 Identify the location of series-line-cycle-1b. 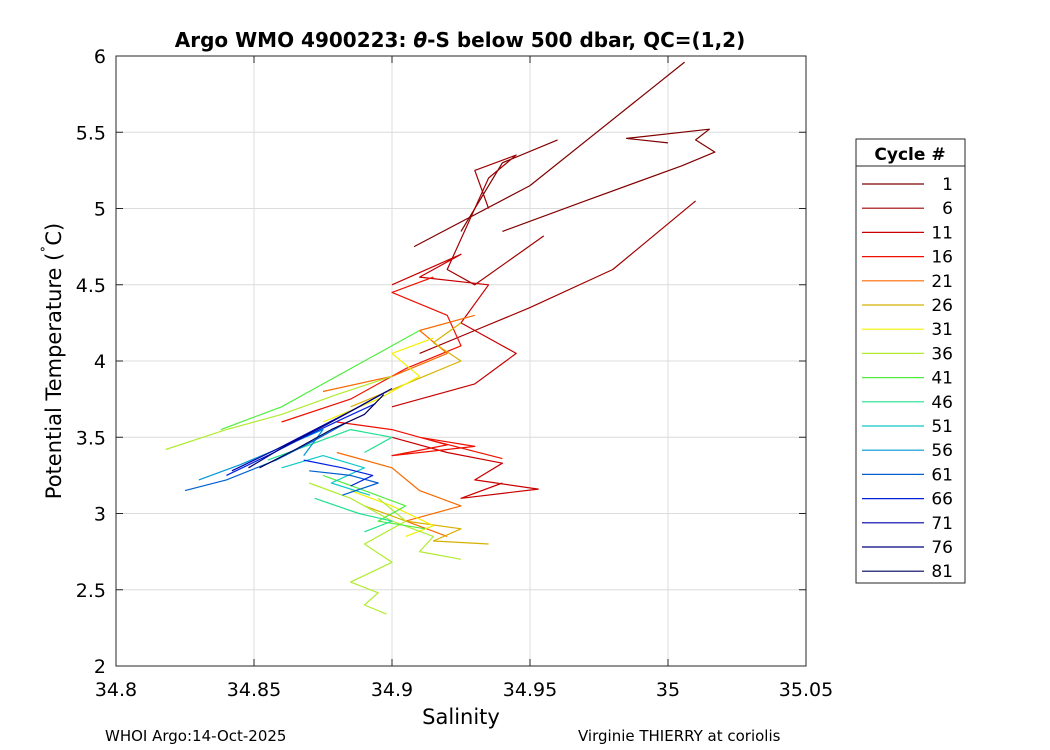
(609, 180).